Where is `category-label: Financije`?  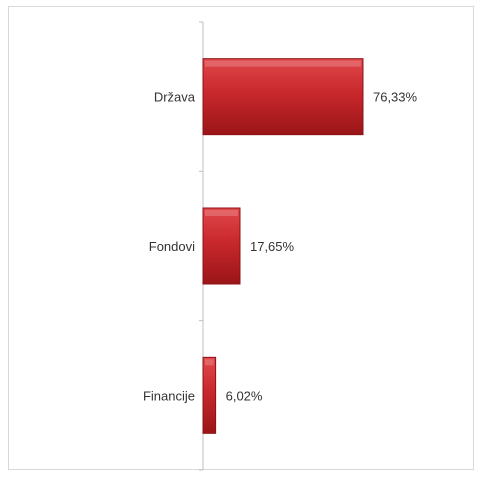
category-label: Financije is located at coordinates (169, 395).